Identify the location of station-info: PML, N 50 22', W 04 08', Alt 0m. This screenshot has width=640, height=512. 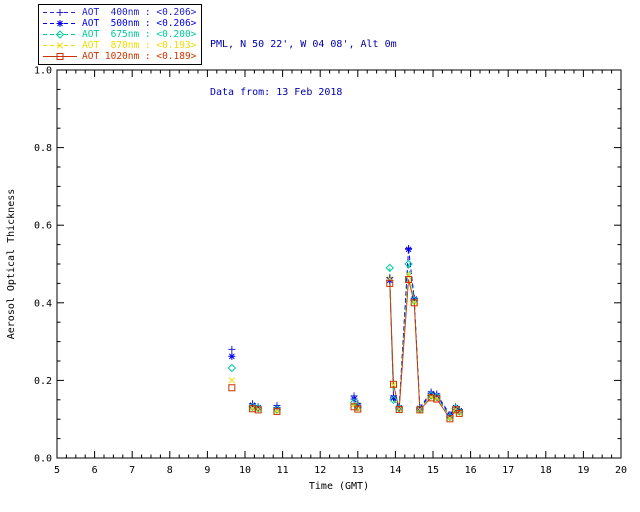
(303, 44).